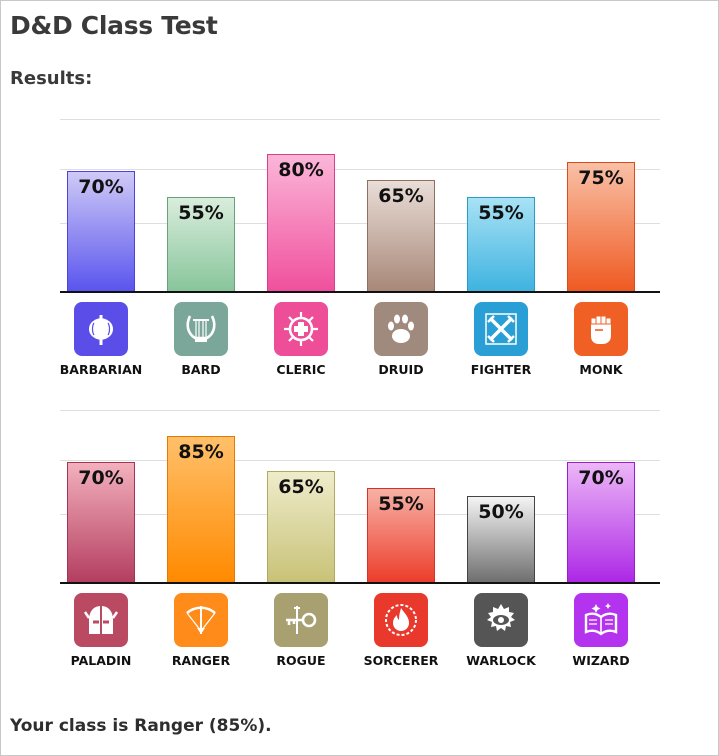 This screenshot has width=719, height=756. Describe the element at coordinates (101, 522) in the screenshot. I see `bar-paladin` at that location.